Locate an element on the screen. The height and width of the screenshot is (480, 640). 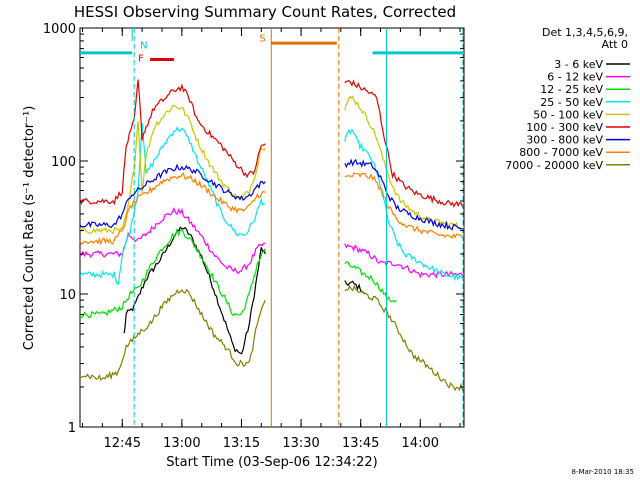
x-tick-label: 12:45 is located at coordinates (122, 443).